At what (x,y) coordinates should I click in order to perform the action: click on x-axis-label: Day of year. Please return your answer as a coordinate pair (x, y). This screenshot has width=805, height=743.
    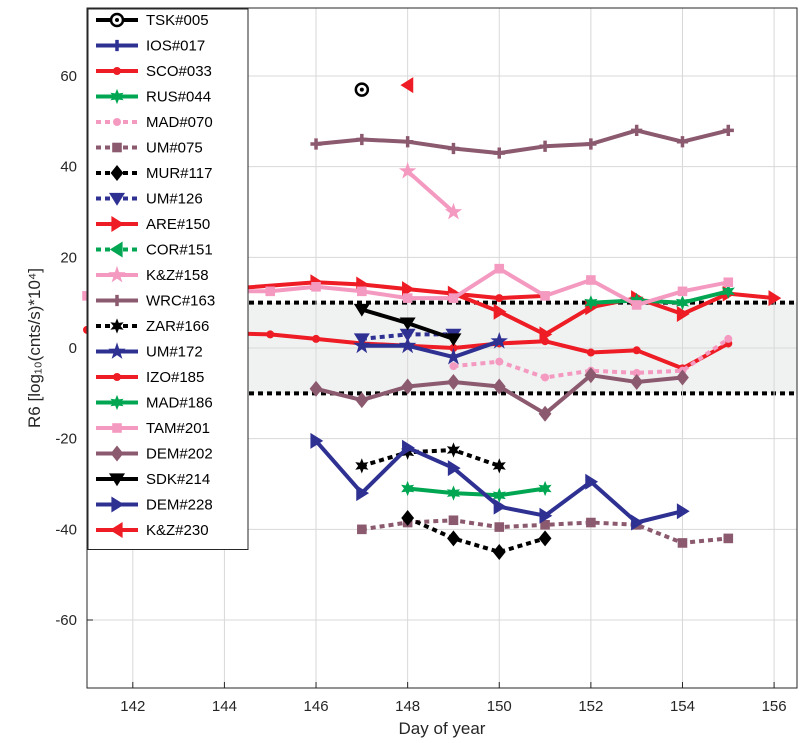
    Looking at the image, I should click on (442, 728).